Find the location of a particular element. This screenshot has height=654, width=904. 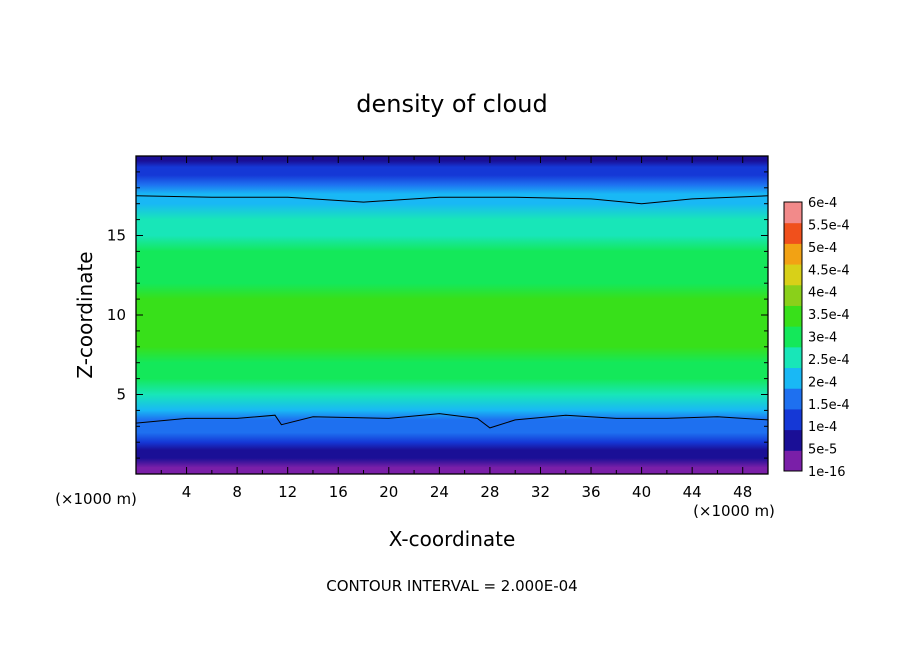

x-tick-label: 4 is located at coordinates (187, 492).